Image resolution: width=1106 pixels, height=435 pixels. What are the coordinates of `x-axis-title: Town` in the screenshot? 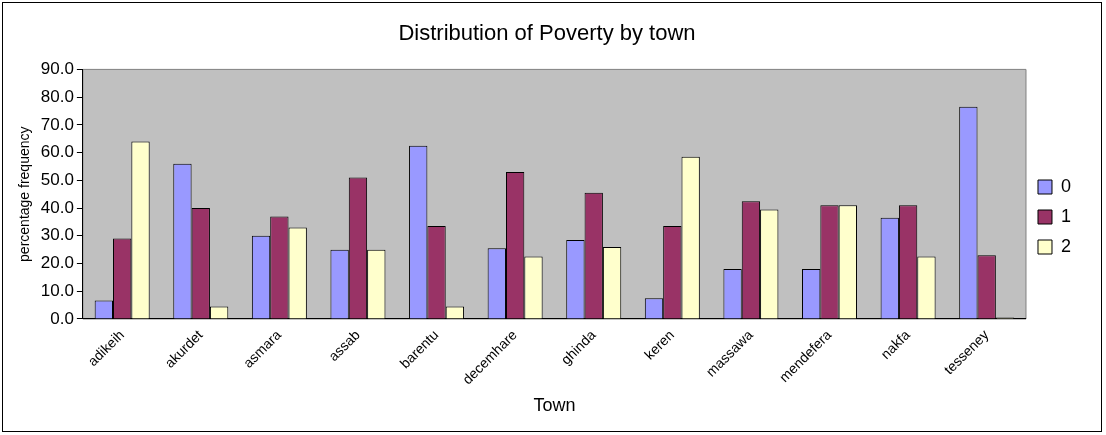 It's located at (554, 405).